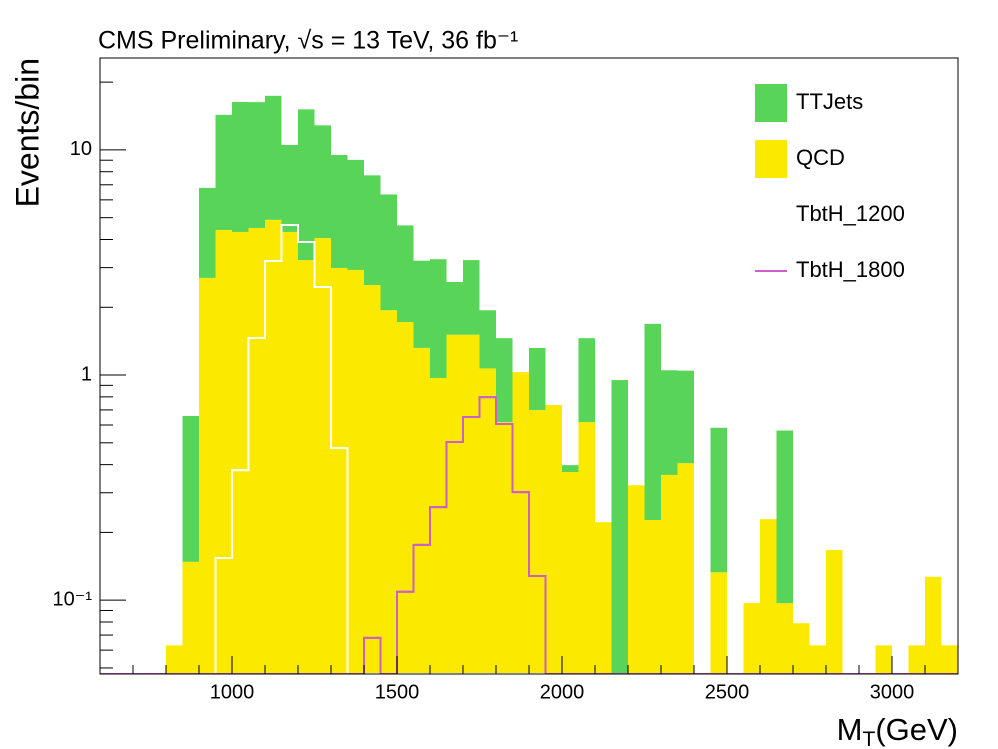 This screenshot has width=998, height=749. I want to click on chart-title: CMS Preliminary, √s = 13 TeV, 36 fb⁻¹, so click(308, 41).